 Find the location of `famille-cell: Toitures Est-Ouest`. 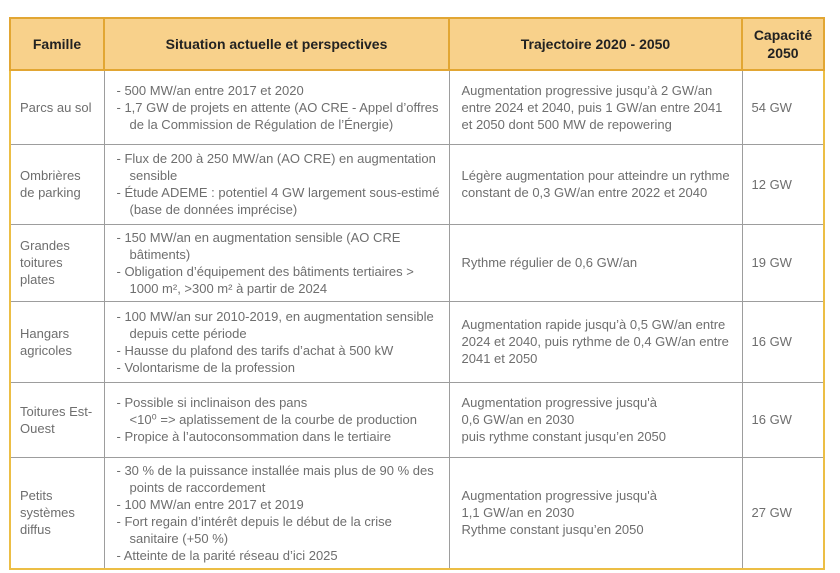

famille-cell: Toitures Est-Ouest is located at coordinates (57, 419).